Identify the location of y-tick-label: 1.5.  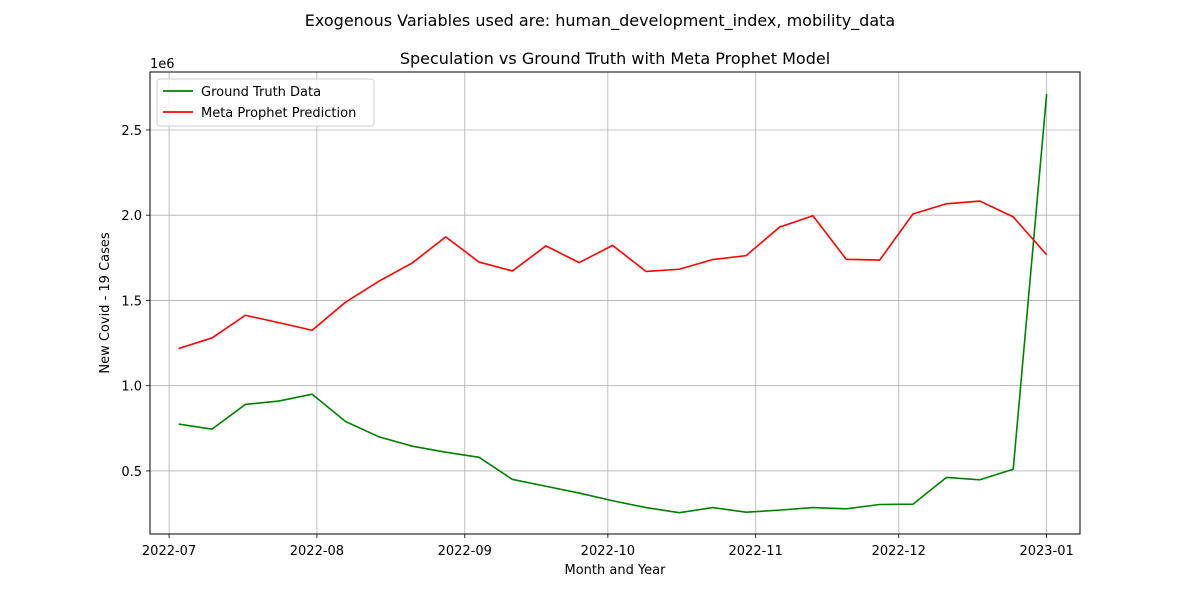
(131, 301).